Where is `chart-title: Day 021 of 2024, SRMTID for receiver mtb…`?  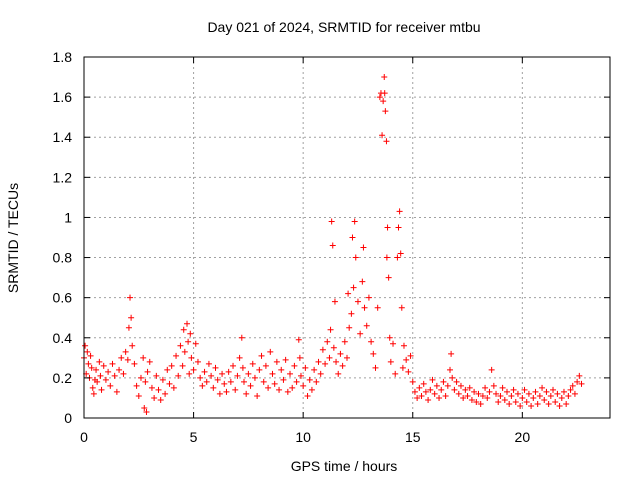
chart-title: Day 021 of 2024, SRMTID for receiver mtb… is located at coordinates (343, 27).